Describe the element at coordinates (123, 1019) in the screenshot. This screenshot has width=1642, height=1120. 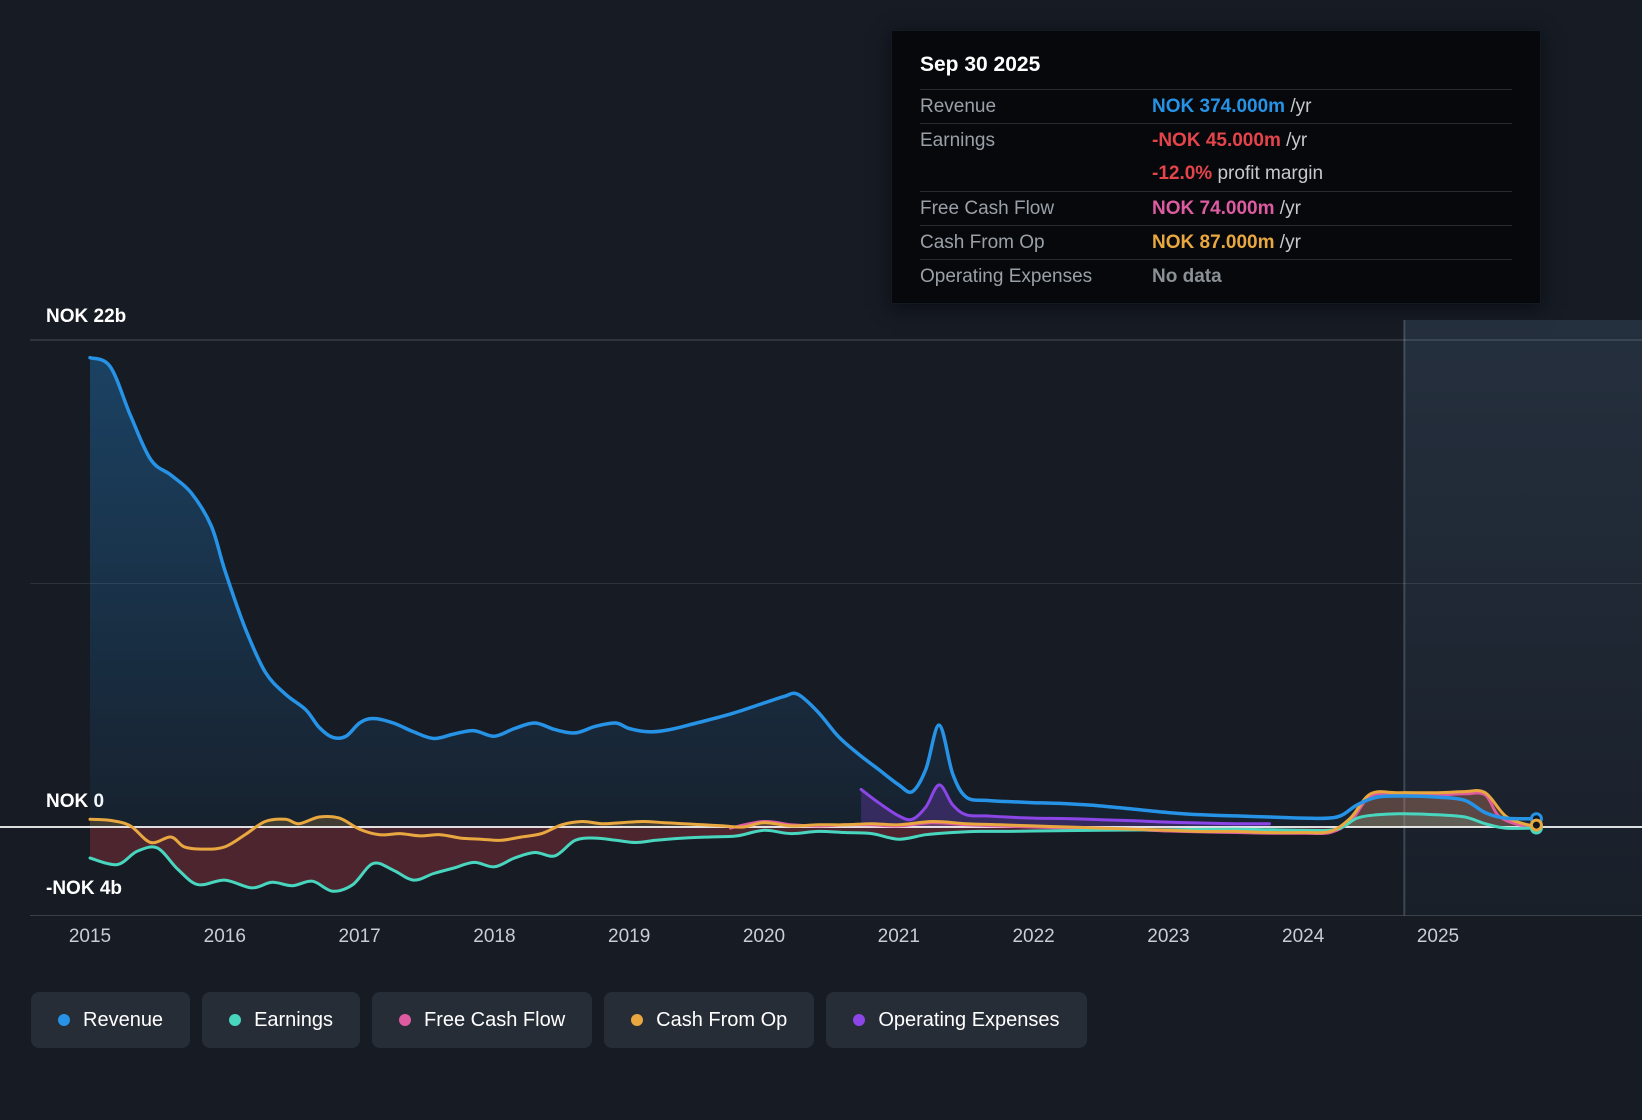
I see `legend-label-revenue: Revenue` at that location.